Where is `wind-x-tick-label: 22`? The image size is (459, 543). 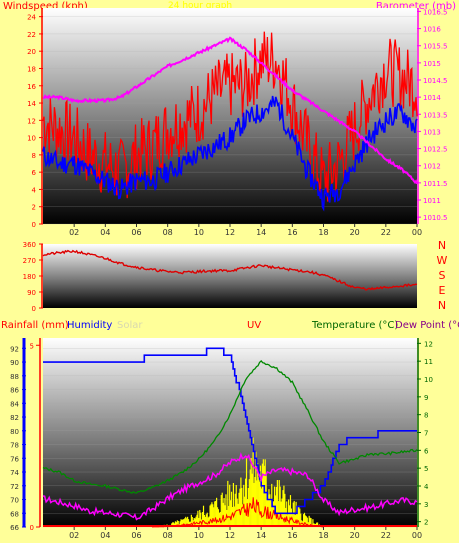 wind-x-tick-label: 22 is located at coordinates (386, 232).